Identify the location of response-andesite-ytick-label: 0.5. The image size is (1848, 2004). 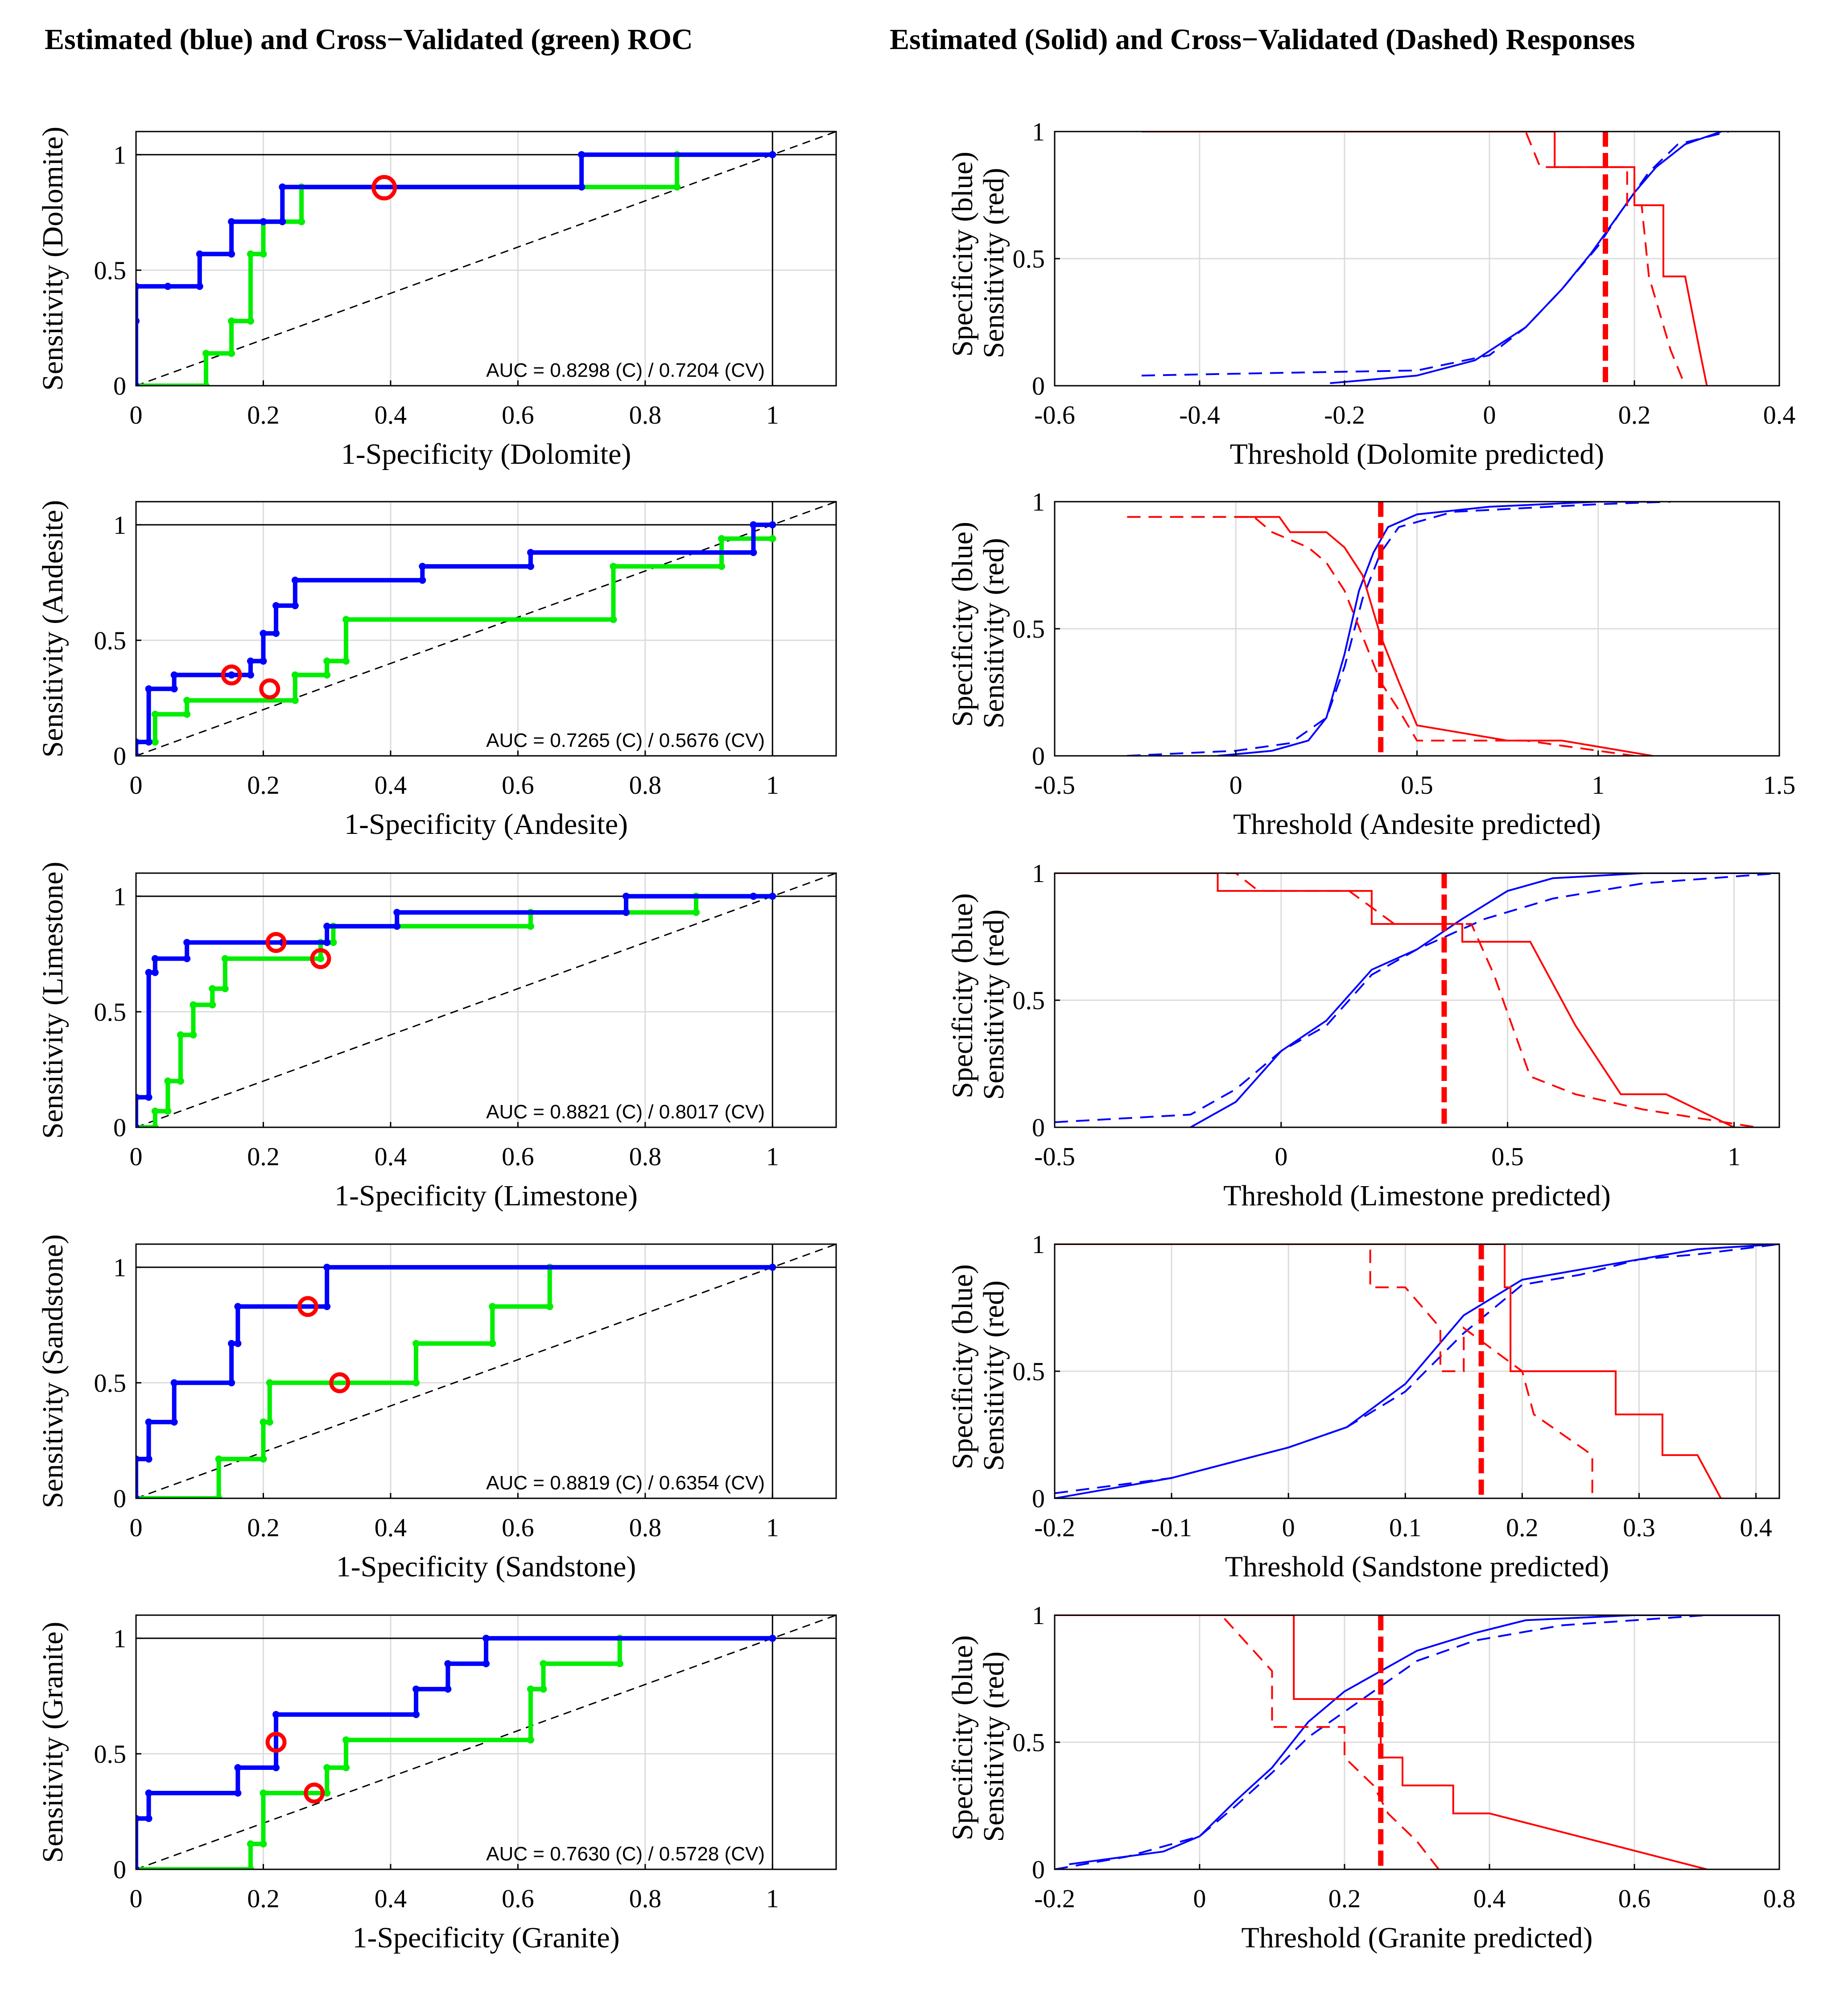
(1029, 629).